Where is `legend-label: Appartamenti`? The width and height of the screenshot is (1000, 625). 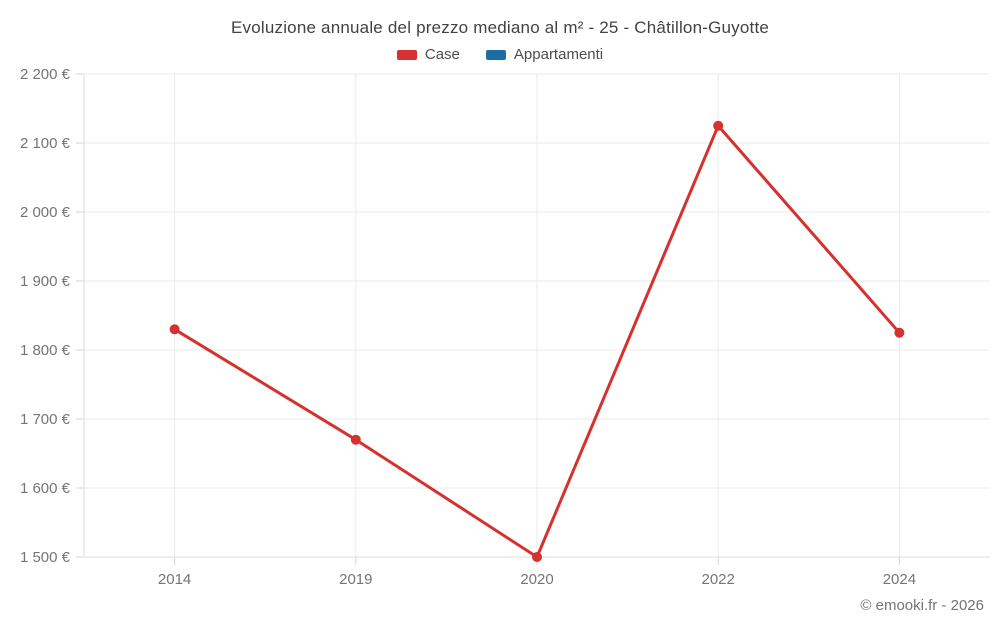
legend-label: Appartamenti is located at coordinates (558, 54).